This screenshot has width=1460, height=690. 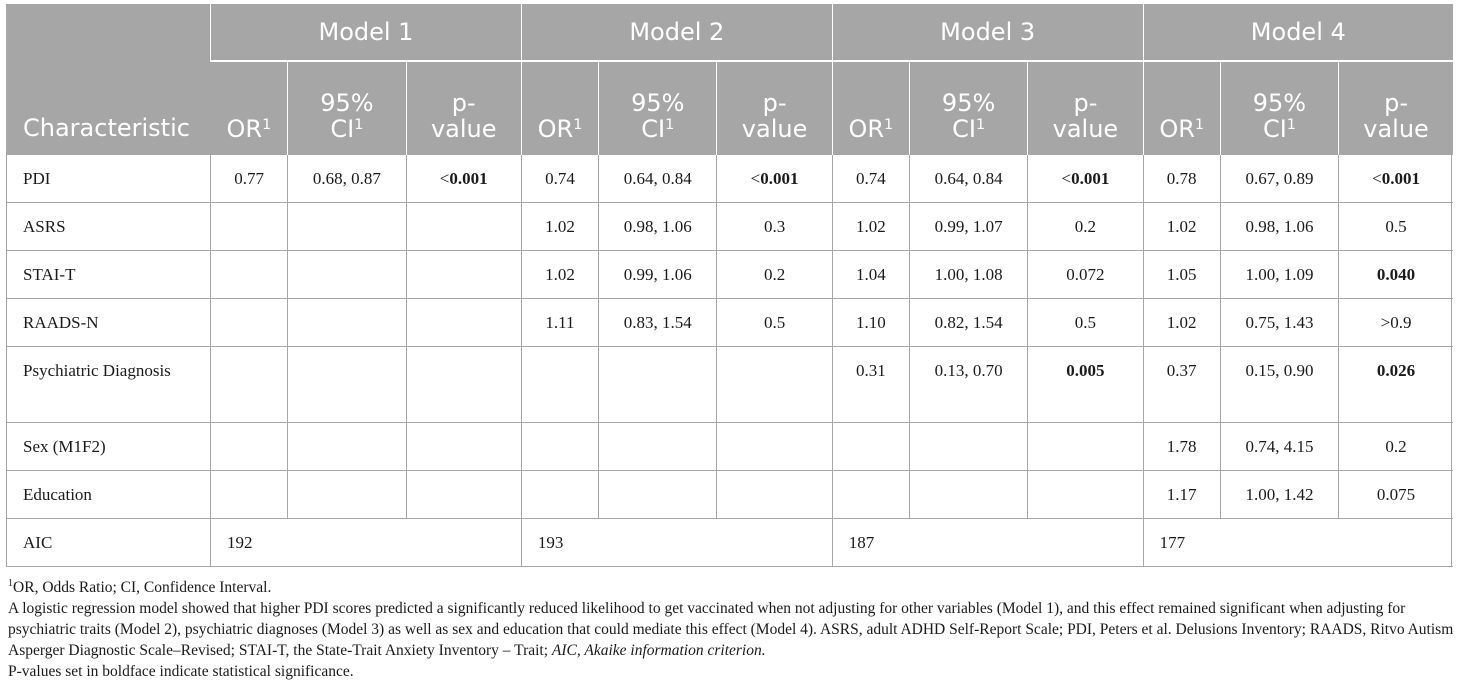 What do you see at coordinates (142, 587) in the screenshot?
I see `footnote-text: OR, Odds Ratio; CI, Confidence Interval.` at bounding box center [142, 587].